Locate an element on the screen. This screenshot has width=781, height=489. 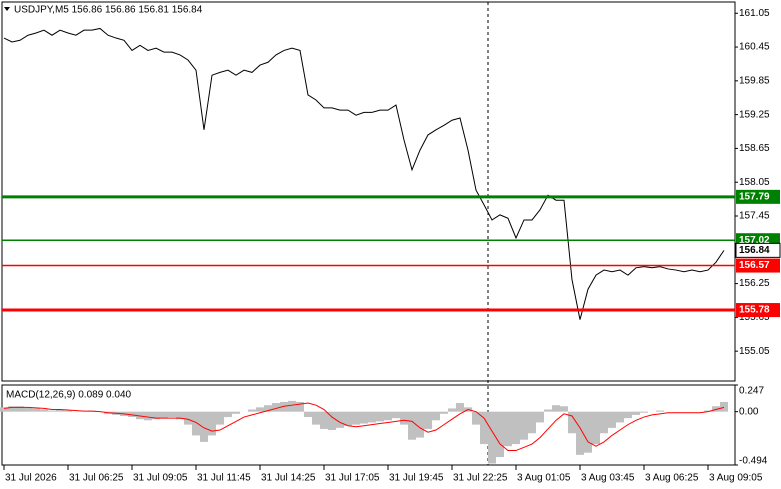
y-tick-label: -0.494 is located at coordinates (753, 461).